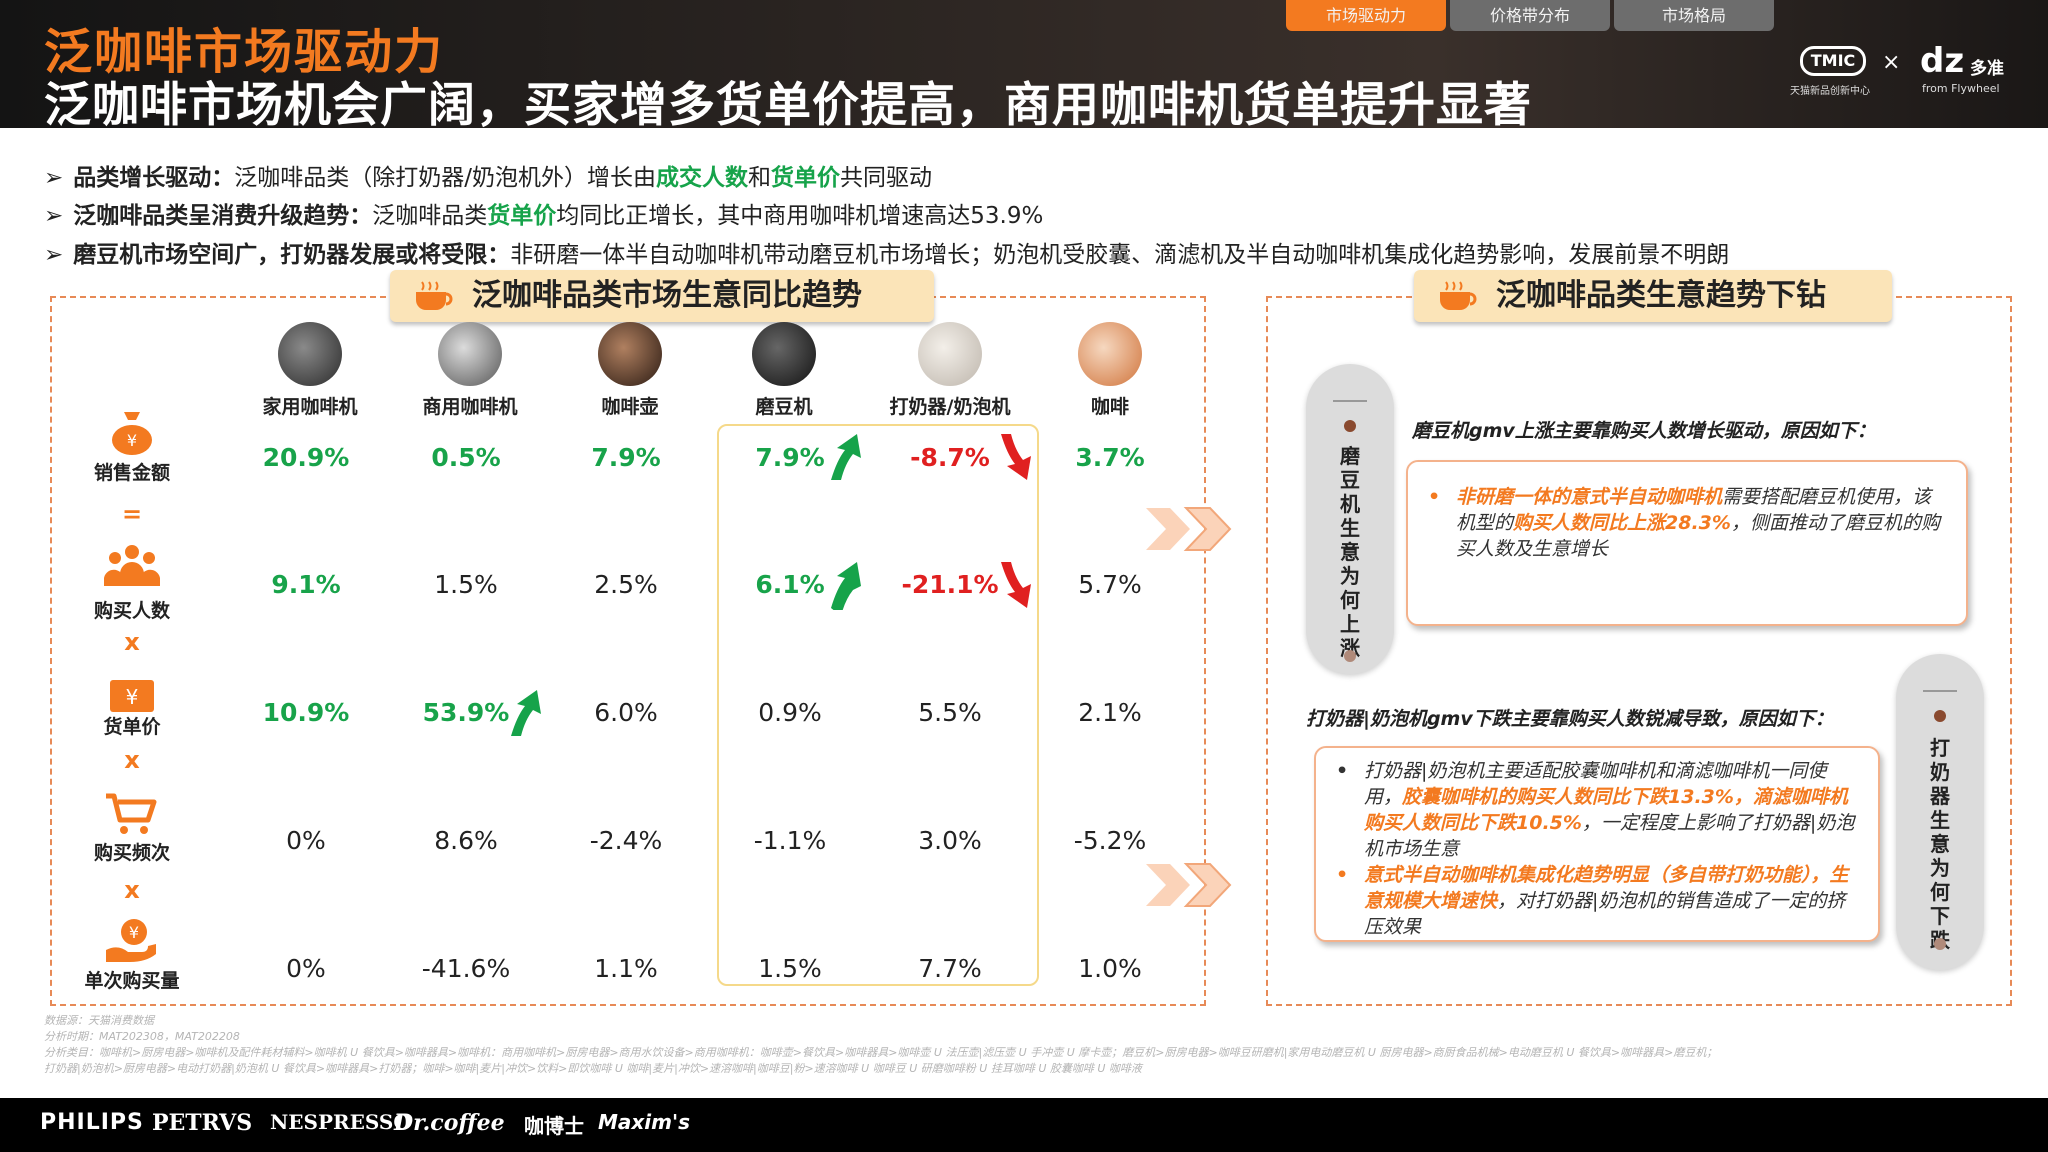  What do you see at coordinates (950, 354) in the screenshot?
I see `milk-frother-image` at bounding box center [950, 354].